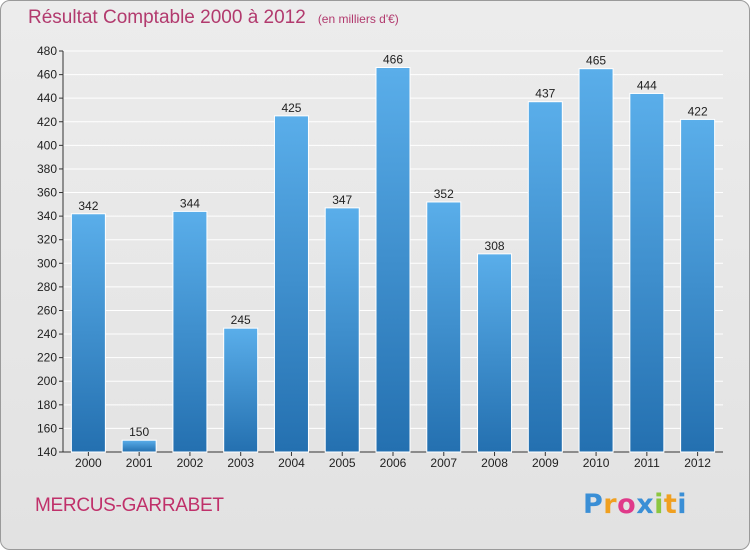 The image size is (750, 550). Describe the element at coordinates (495, 246) in the screenshot. I see `bar-value-label: 308` at that location.